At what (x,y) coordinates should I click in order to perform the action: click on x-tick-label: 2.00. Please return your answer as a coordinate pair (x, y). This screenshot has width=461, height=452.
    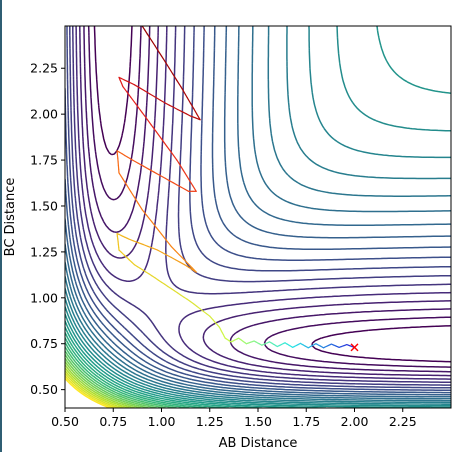
    Looking at the image, I should click on (355, 421).